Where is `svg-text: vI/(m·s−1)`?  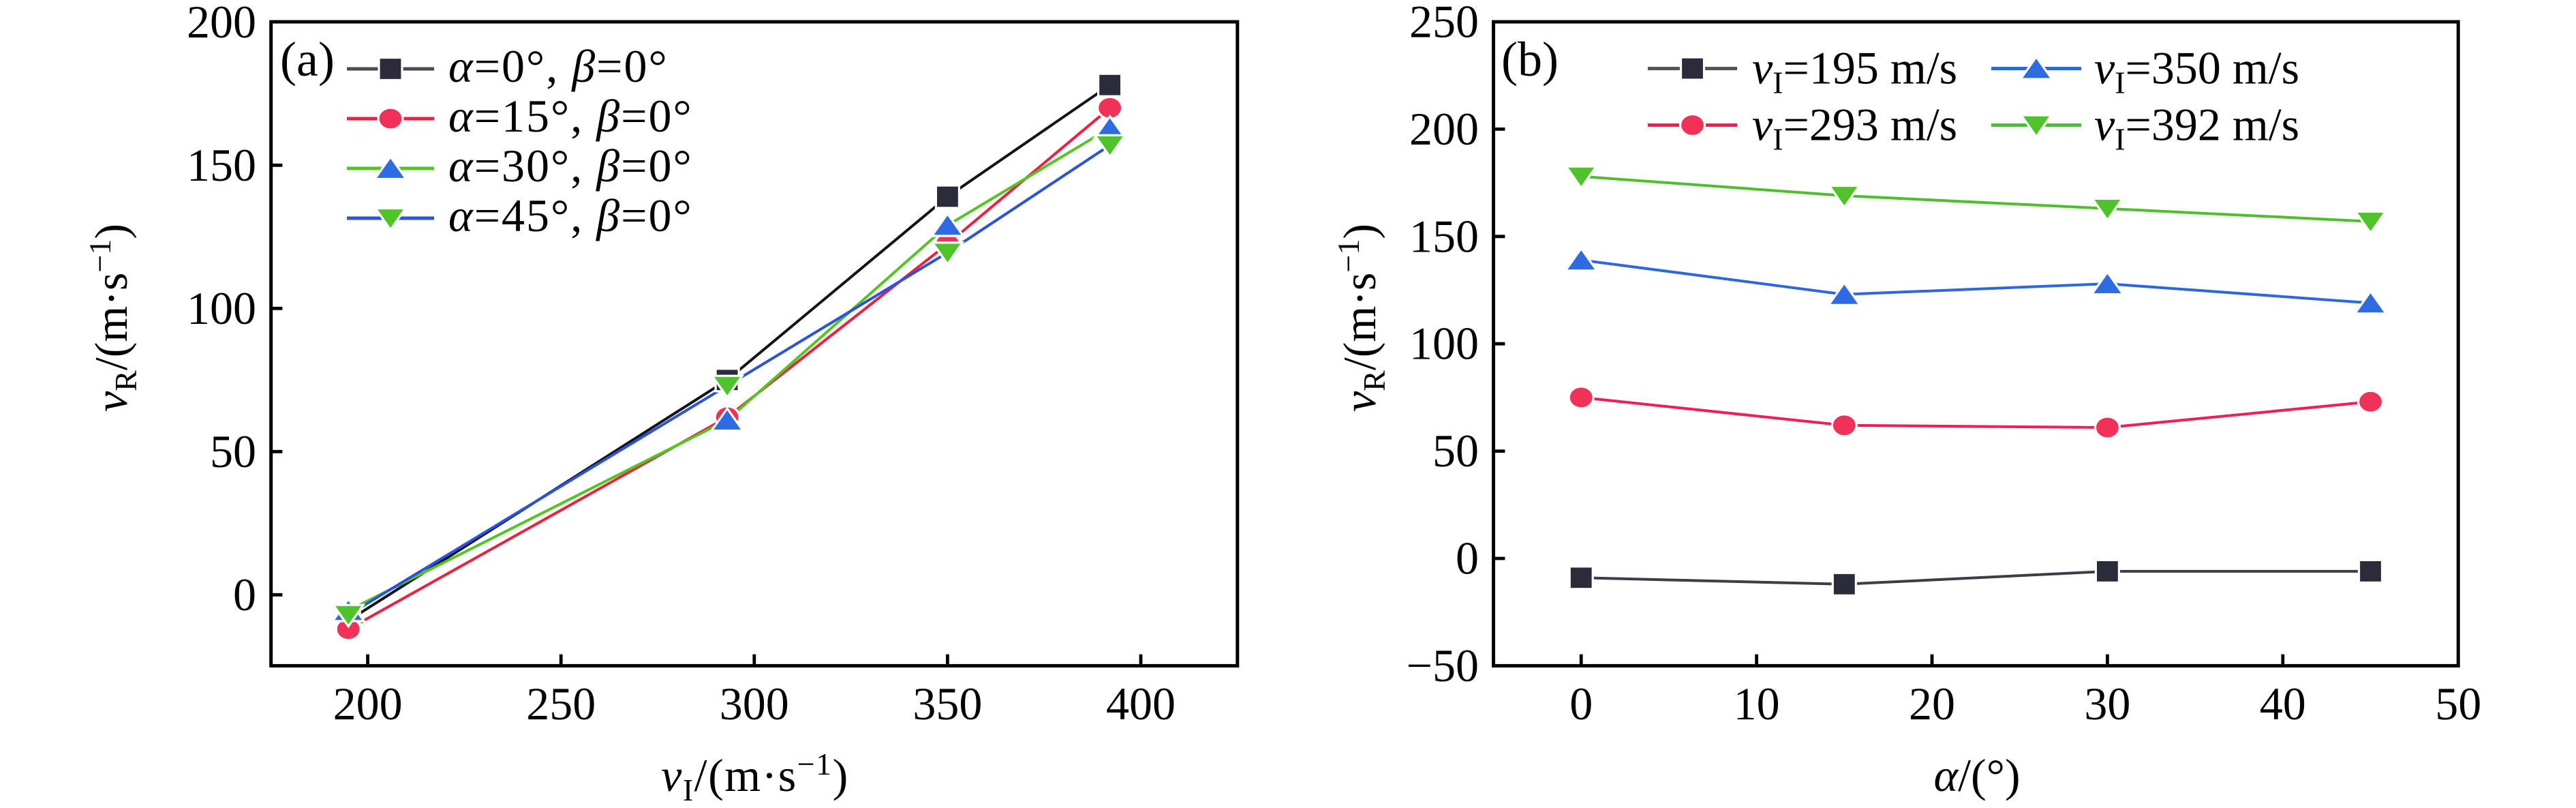
svg-text: vI/(m·s−1) is located at coordinates (755, 777).